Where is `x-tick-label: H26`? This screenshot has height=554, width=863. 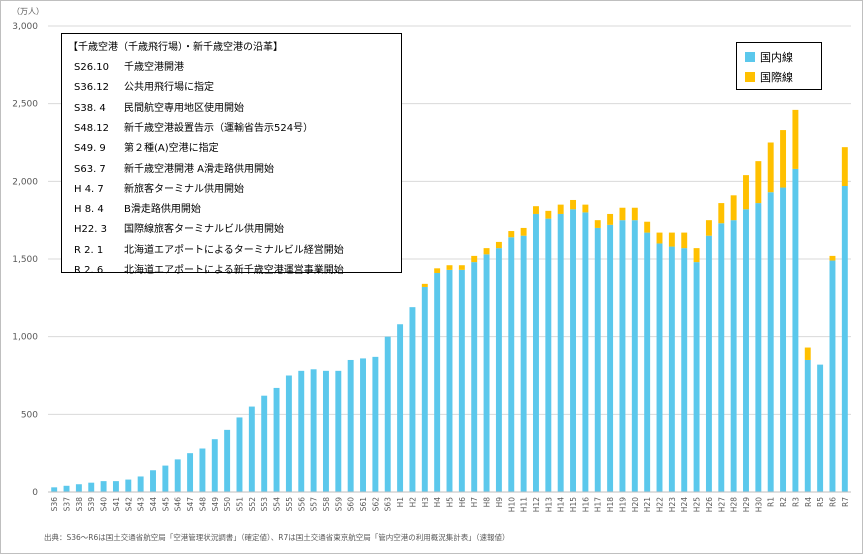 x-tick-label: H26 is located at coordinates (709, 504).